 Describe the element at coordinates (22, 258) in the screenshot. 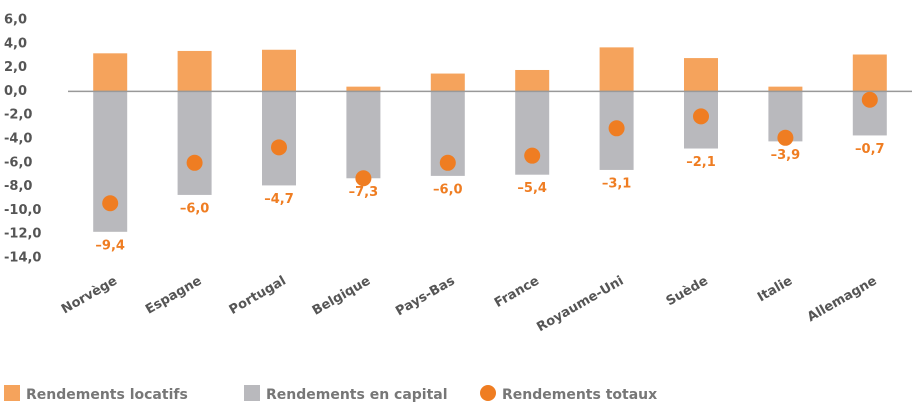

I see `y-tick-label: -14,0` at that location.